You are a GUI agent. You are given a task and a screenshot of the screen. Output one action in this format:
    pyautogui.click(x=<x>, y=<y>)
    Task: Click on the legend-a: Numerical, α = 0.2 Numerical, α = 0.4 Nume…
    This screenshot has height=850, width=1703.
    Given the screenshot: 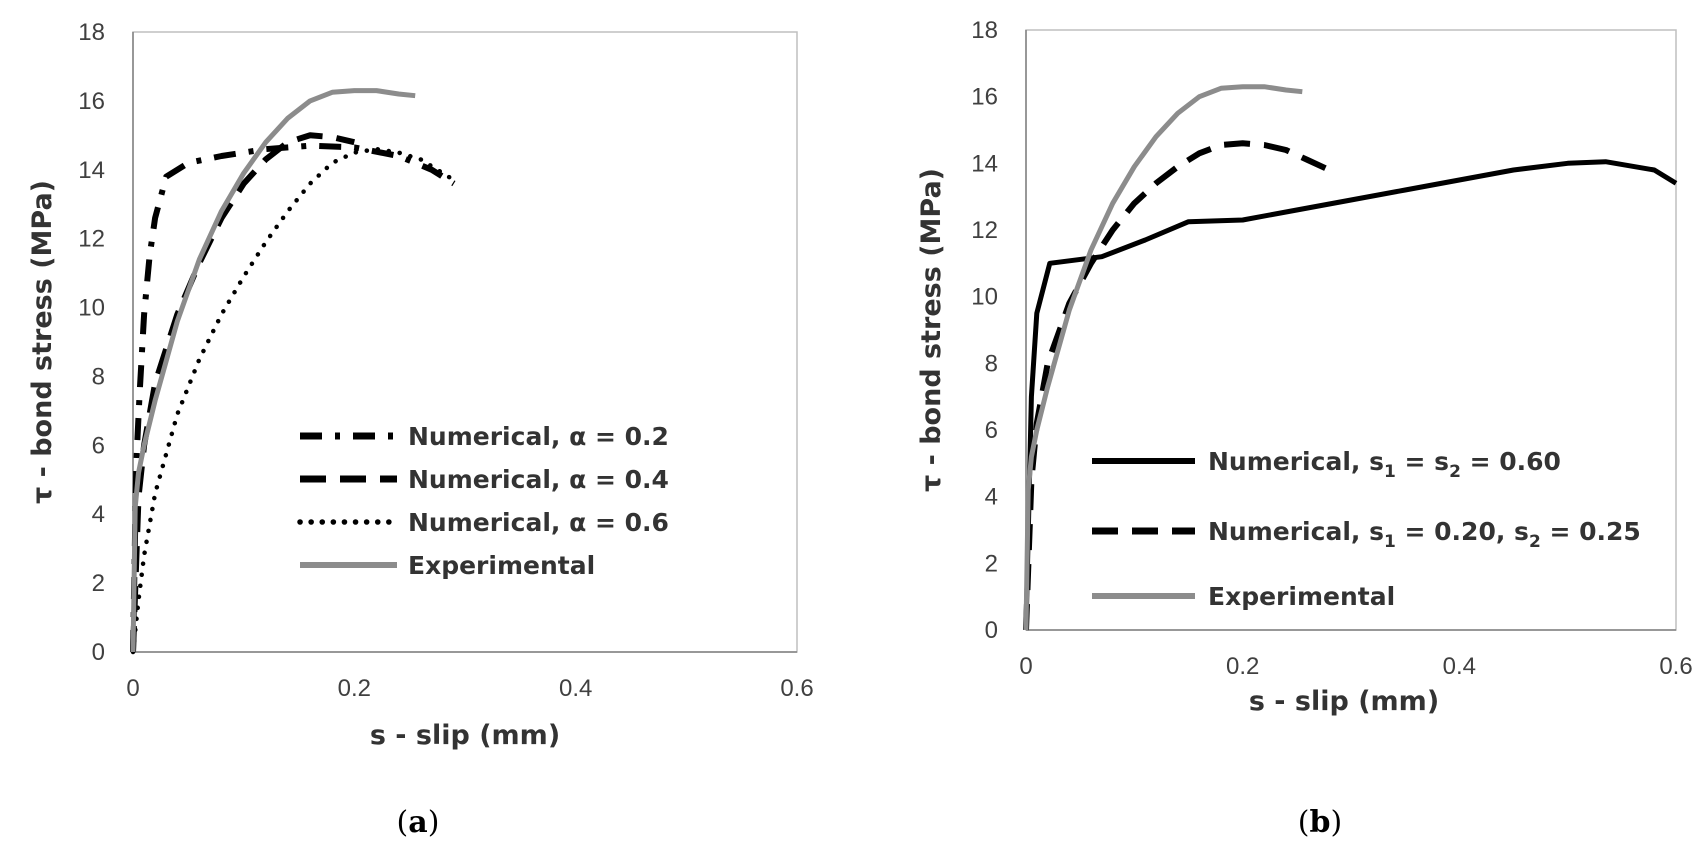 What is the action you would take?
    pyautogui.click(x=483, y=501)
    